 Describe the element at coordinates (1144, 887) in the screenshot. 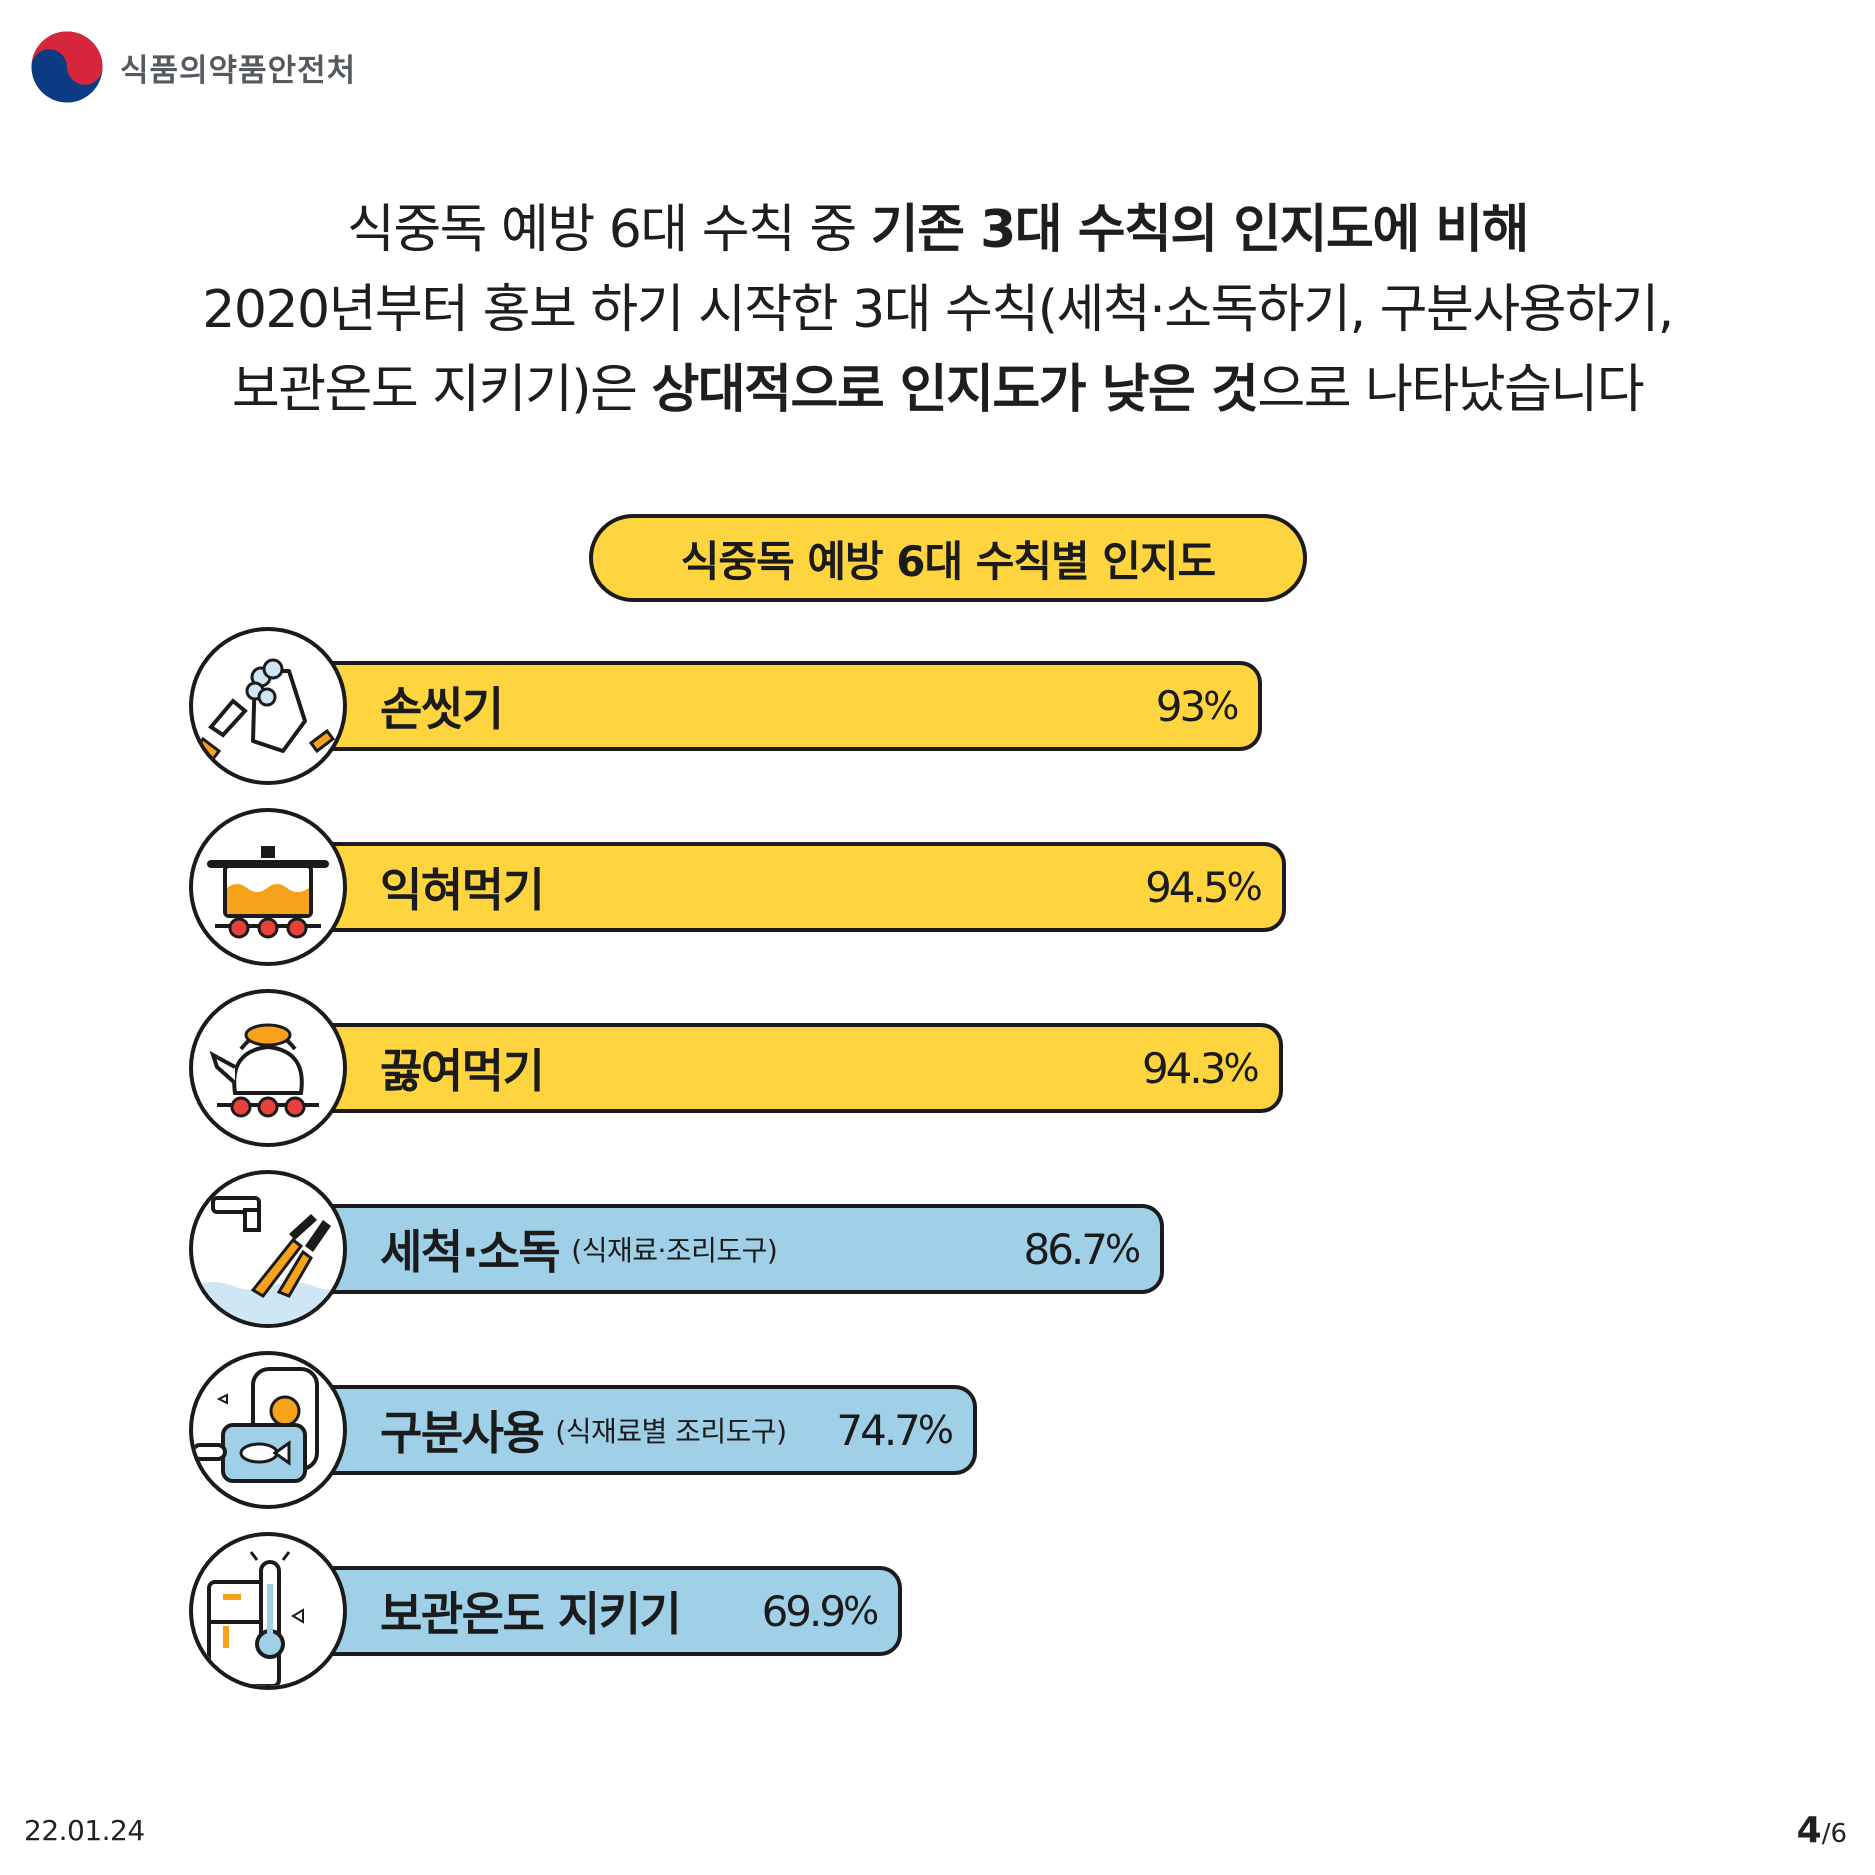

I see `bar-value-label-2: 94.5%` at that location.